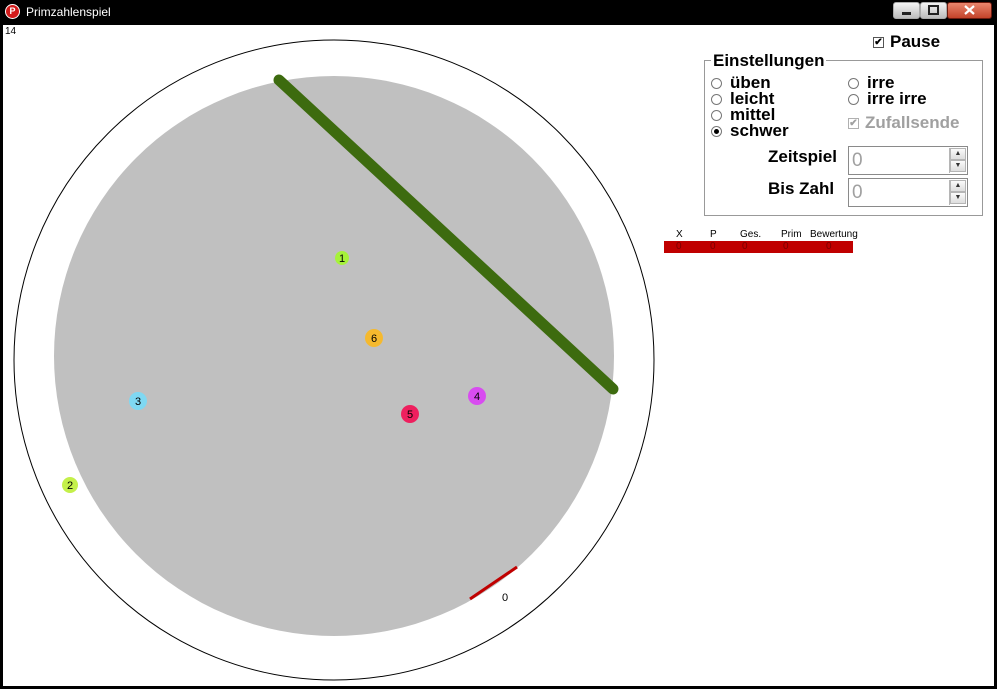  What do you see at coordinates (912, 122) in the screenshot?
I see `zufallsende-label: Zufallsende` at bounding box center [912, 122].